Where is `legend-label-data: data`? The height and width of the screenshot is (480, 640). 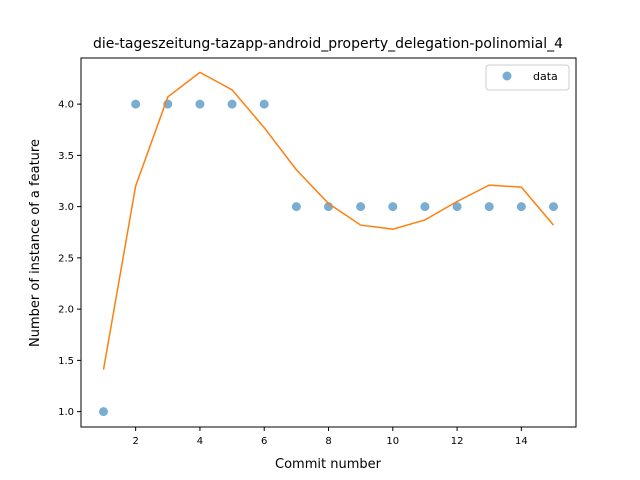 legend-label-data: data is located at coordinates (545, 76).